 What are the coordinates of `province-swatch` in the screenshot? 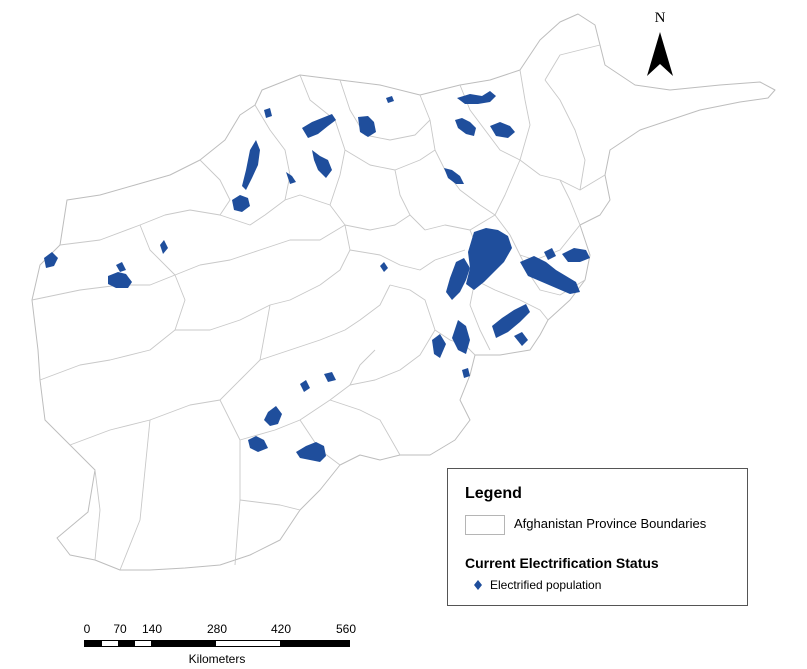 It's located at (485, 525).